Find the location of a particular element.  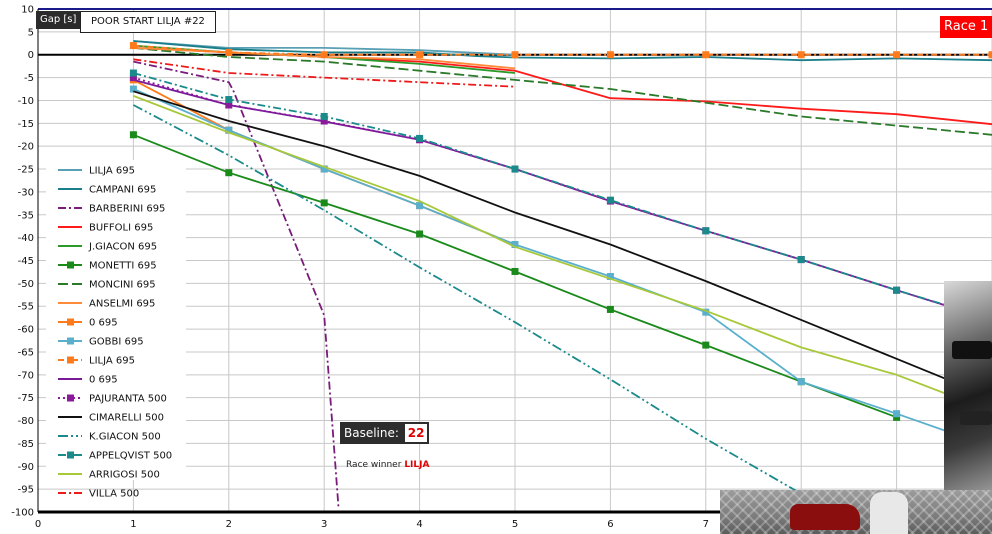

legend-item: VILLA 500 is located at coordinates (98, 494).